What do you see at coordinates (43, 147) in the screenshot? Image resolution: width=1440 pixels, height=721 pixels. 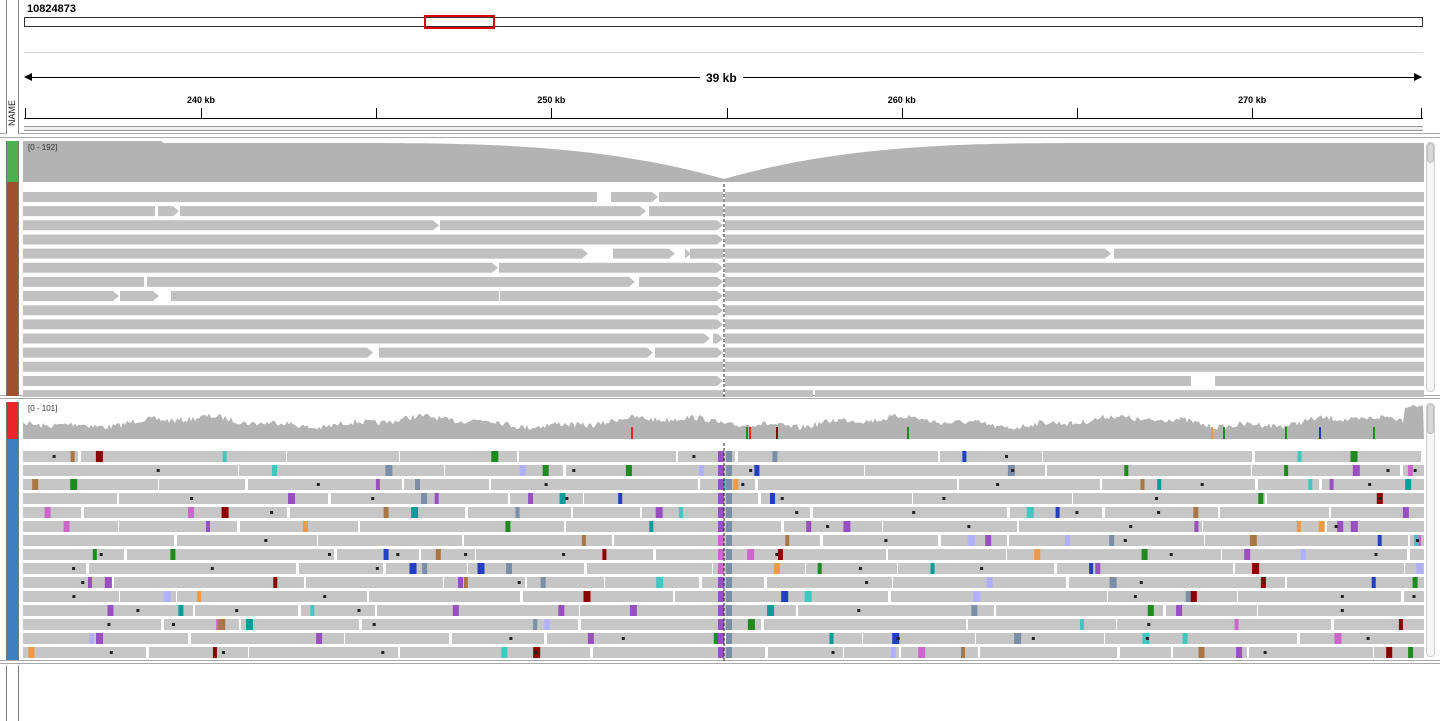 I see `coverage-range-label: [0 - 192]` at bounding box center [43, 147].